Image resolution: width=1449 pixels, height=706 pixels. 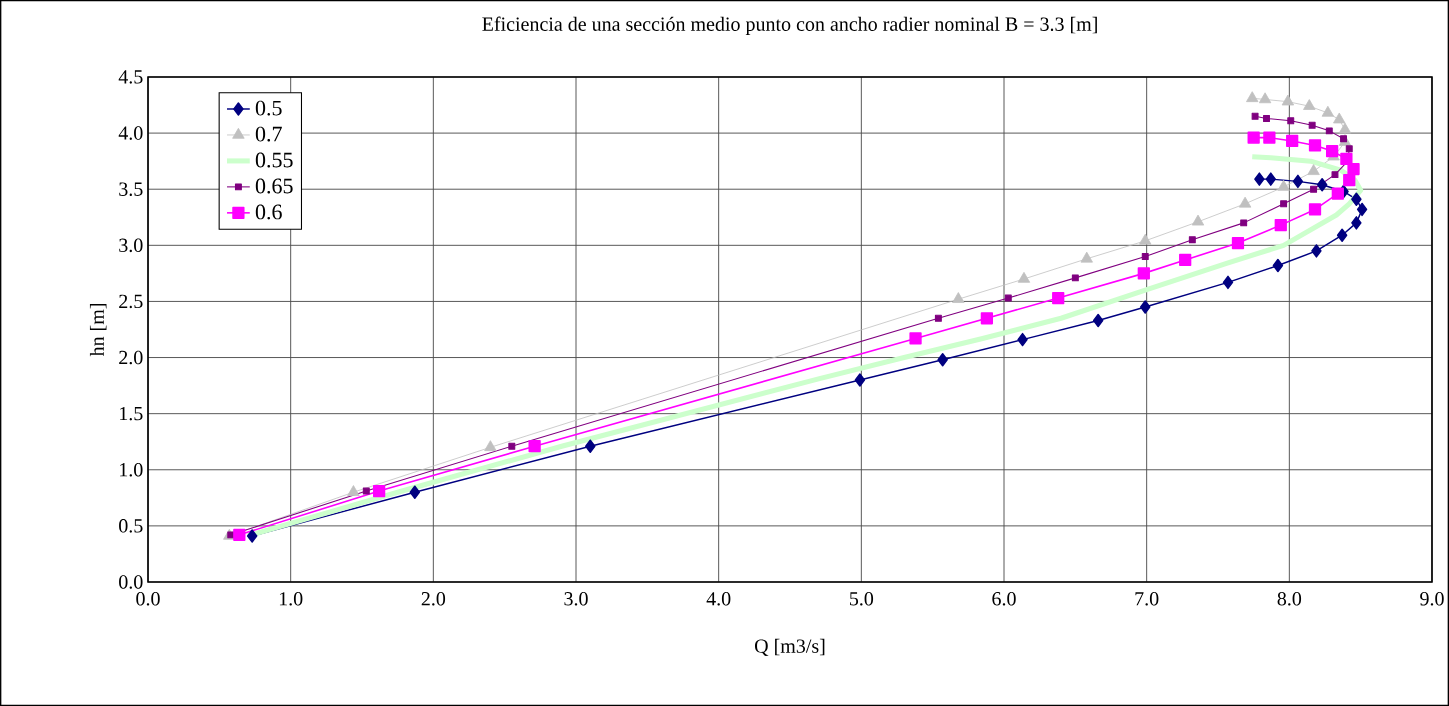 I want to click on y-tick-label: 0.0, so click(x=131, y=582).